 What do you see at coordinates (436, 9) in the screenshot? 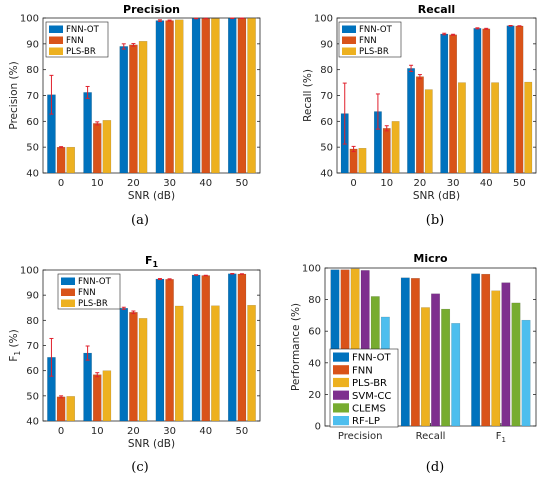
I see `chart-title-main: Recall` at bounding box center [436, 9].